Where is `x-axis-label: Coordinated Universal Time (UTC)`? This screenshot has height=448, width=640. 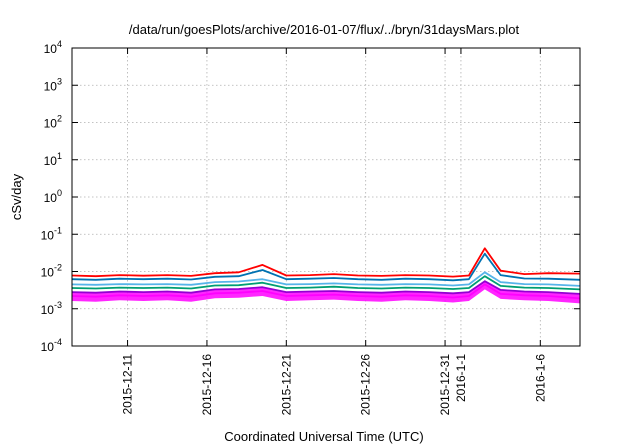 x-axis-label: Coordinated Universal Time (UTC) is located at coordinates (323, 436).